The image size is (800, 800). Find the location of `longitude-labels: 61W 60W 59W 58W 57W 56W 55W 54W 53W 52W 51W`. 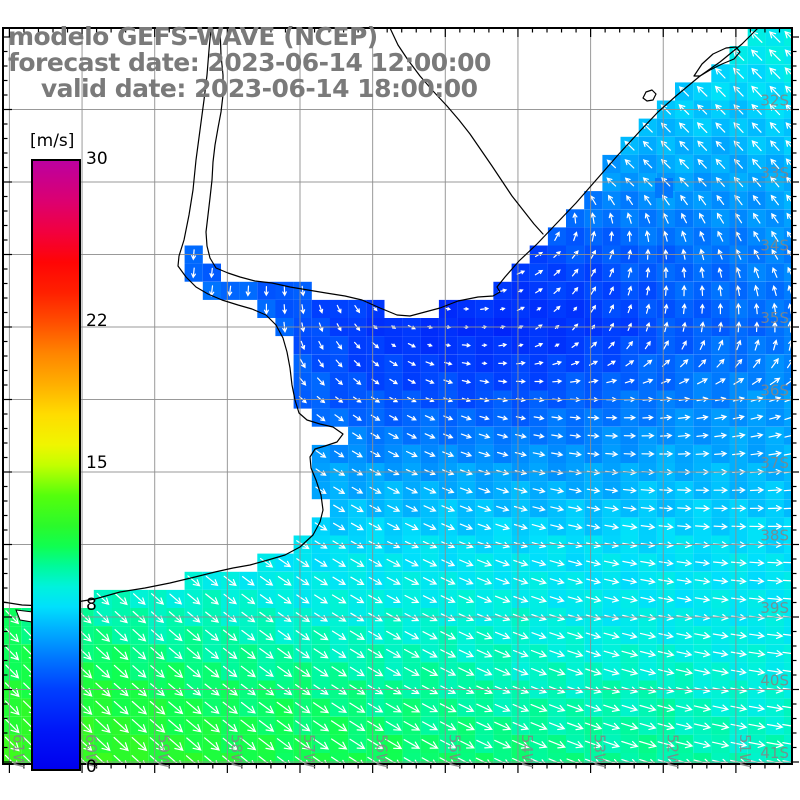

longitude-labels: 61W 60W 59W 58W 57W 56W 55W 54W 53W 52W 51W is located at coordinates (381, 751).